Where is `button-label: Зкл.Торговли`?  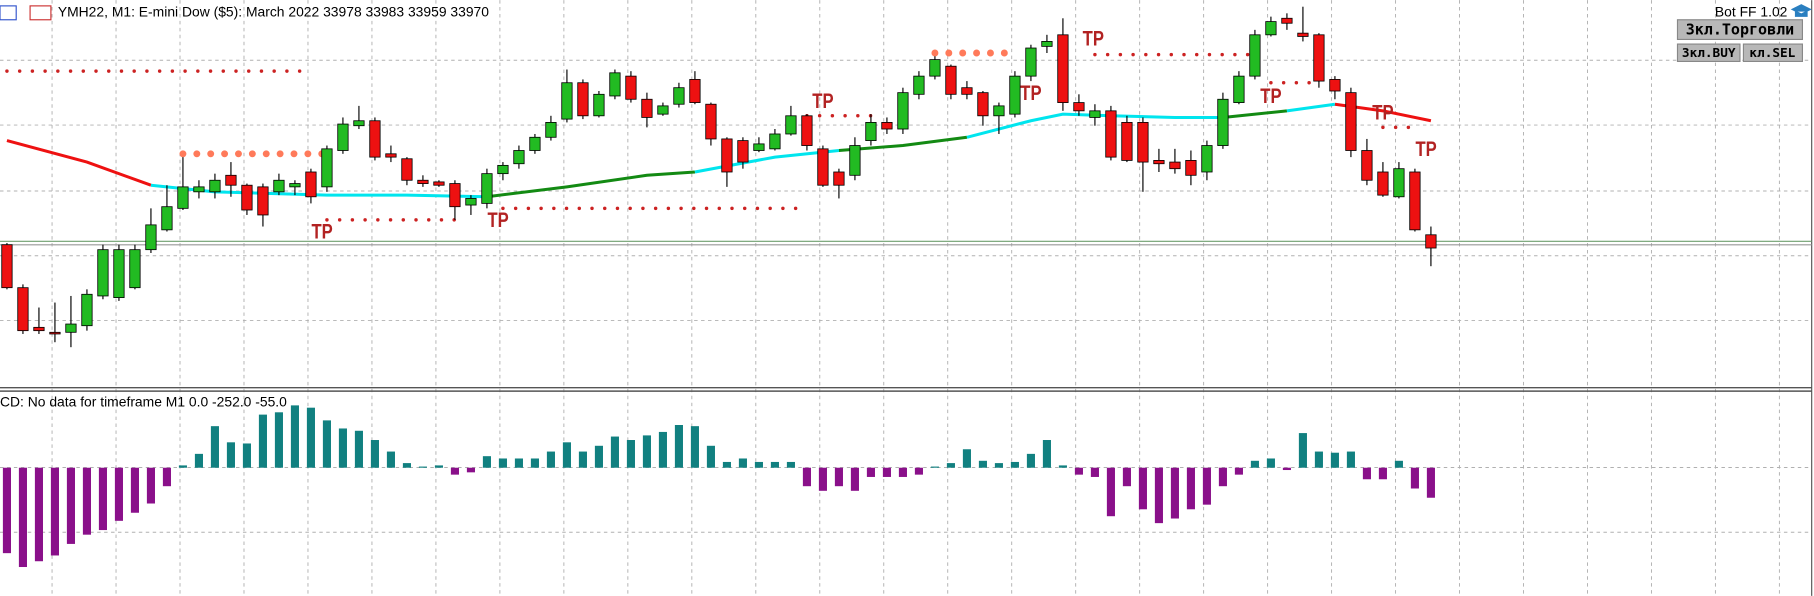
button-label: Зкл.Торговли is located at coordinates (1740, 30).